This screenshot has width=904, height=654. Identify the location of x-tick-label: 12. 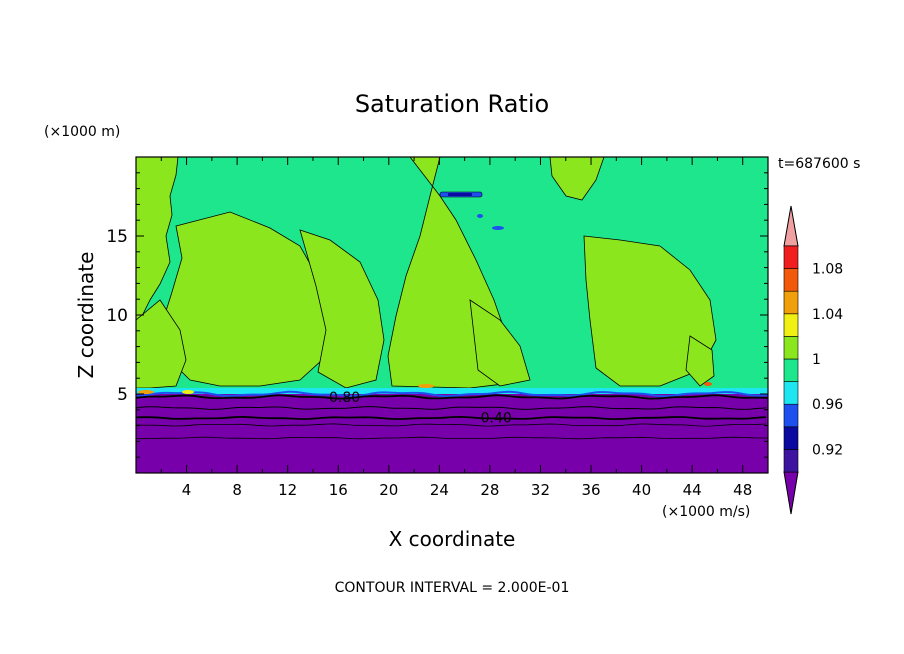
(287, 490).